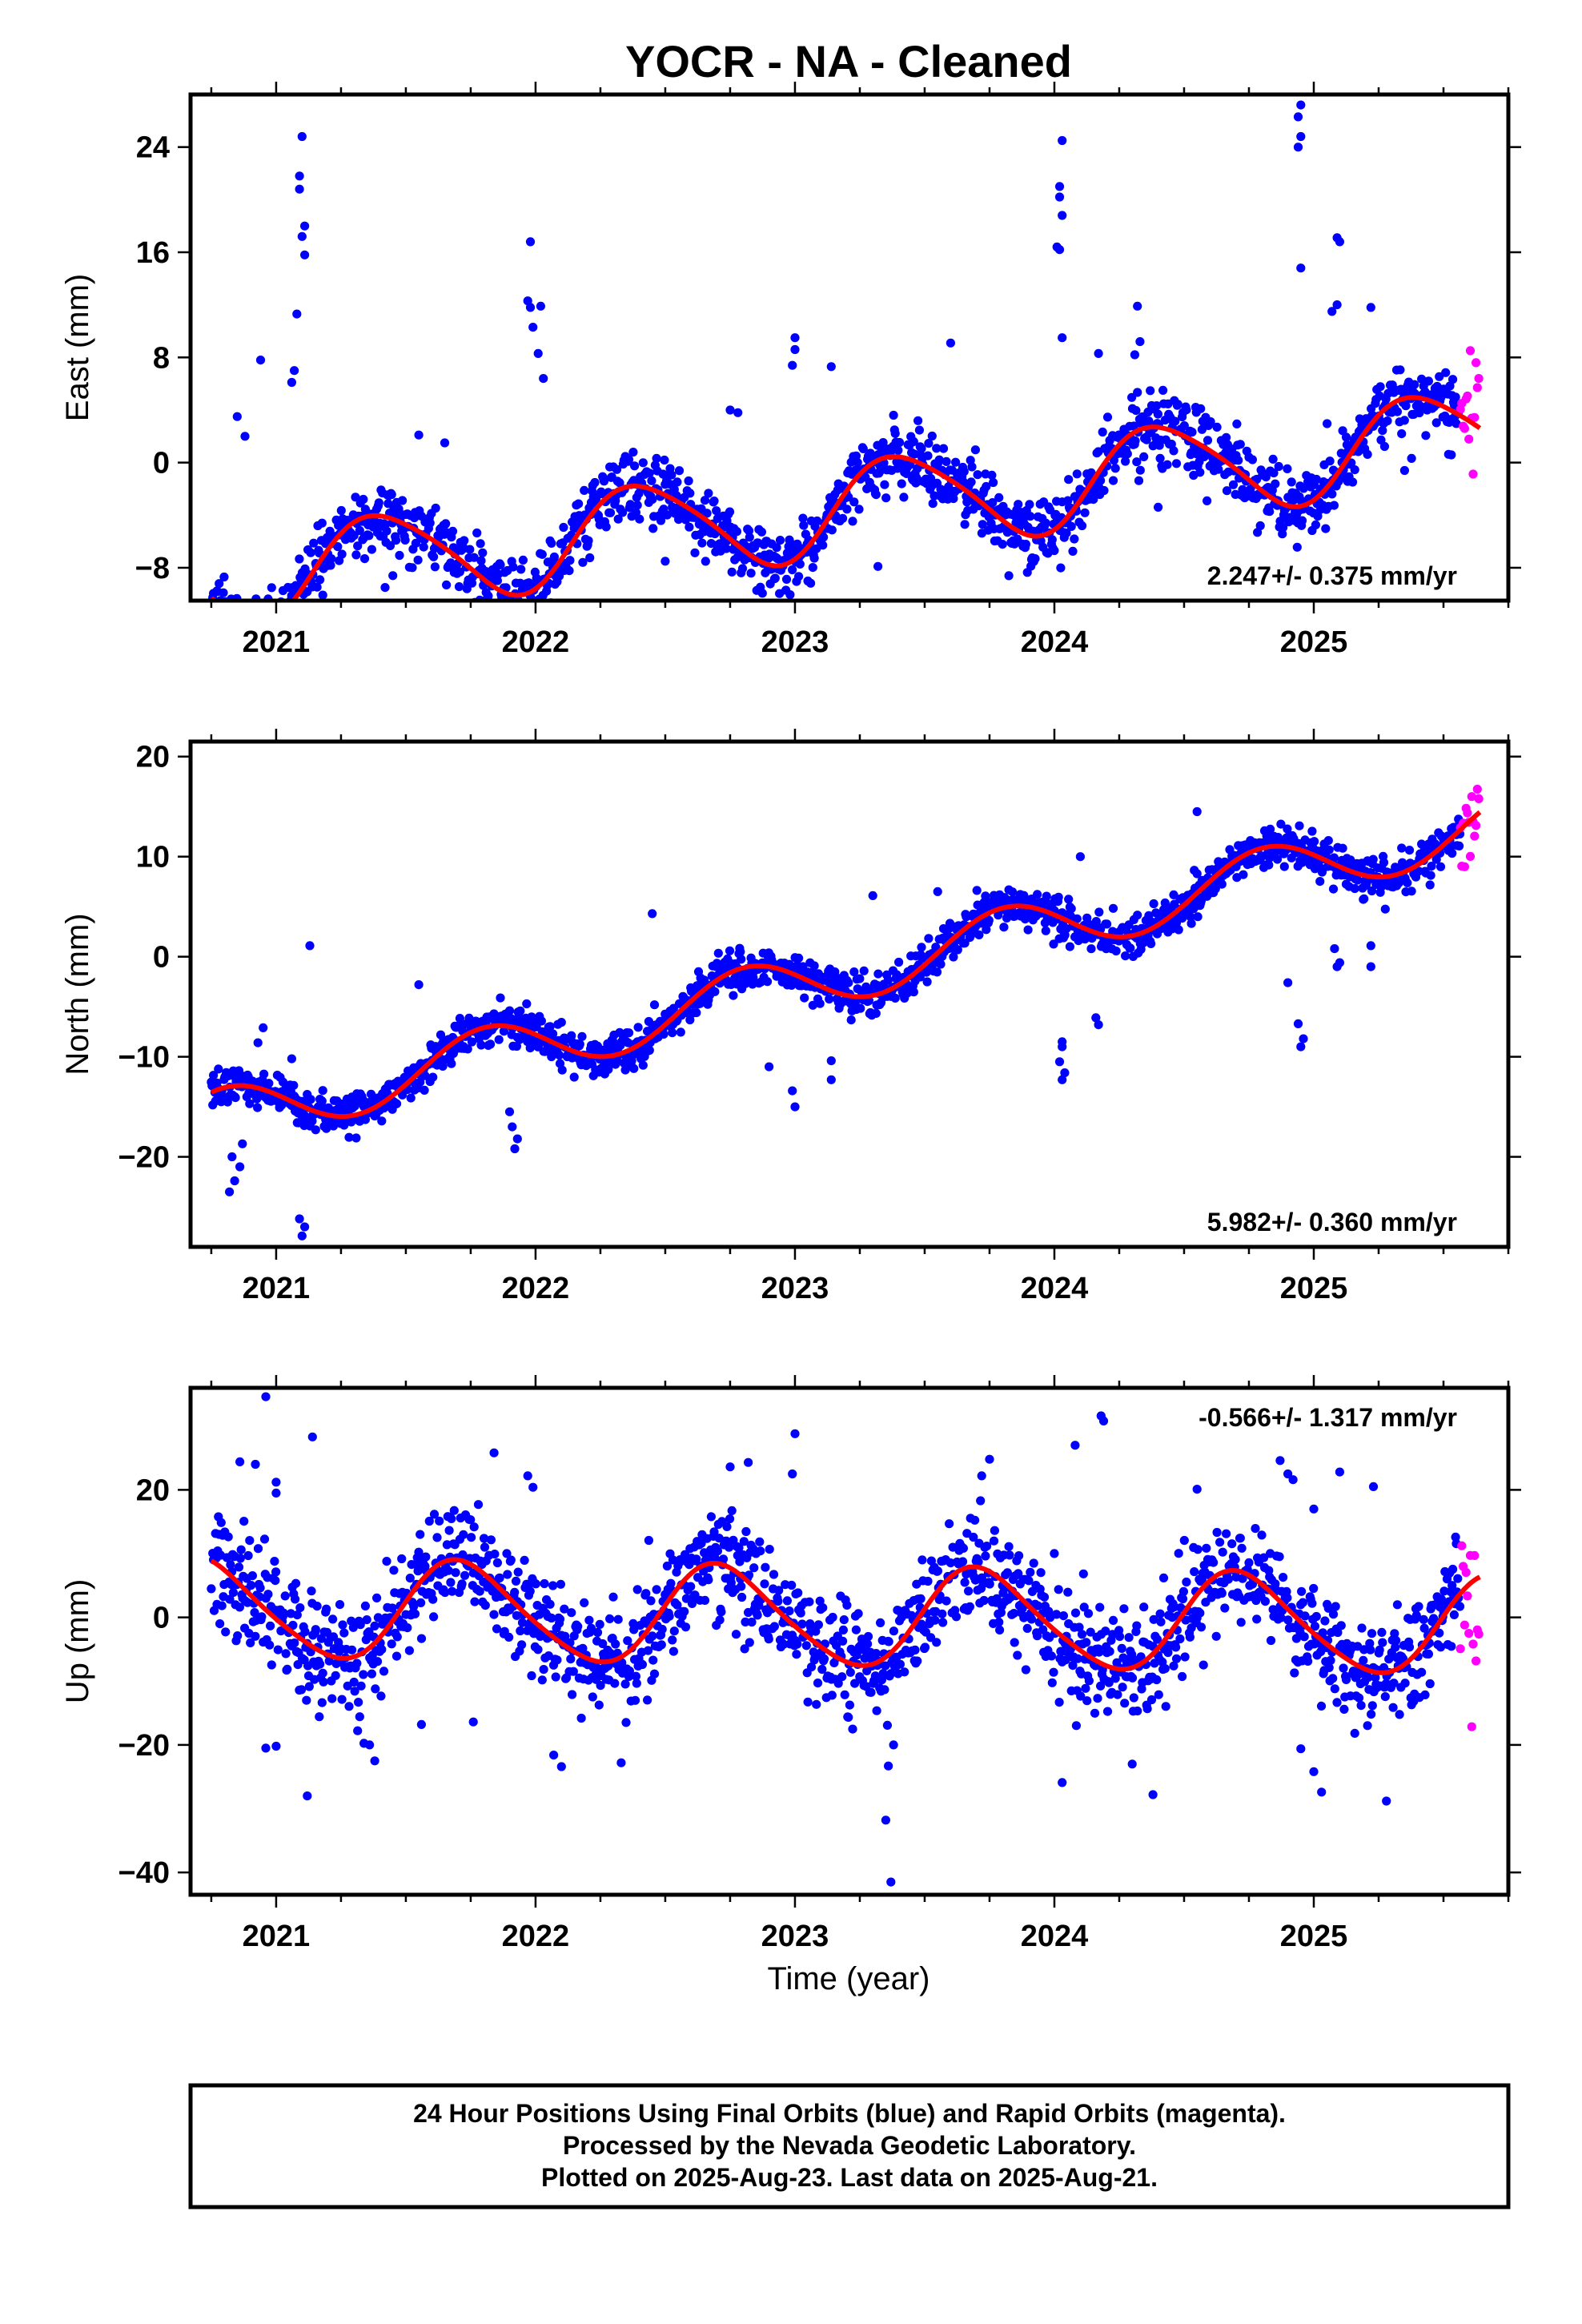 The height and width of the screenshot is (2324, 1582). Describe the element at coordinates (1473, 474) in the screenshot. I see `rapid-orbit-point` at that location.